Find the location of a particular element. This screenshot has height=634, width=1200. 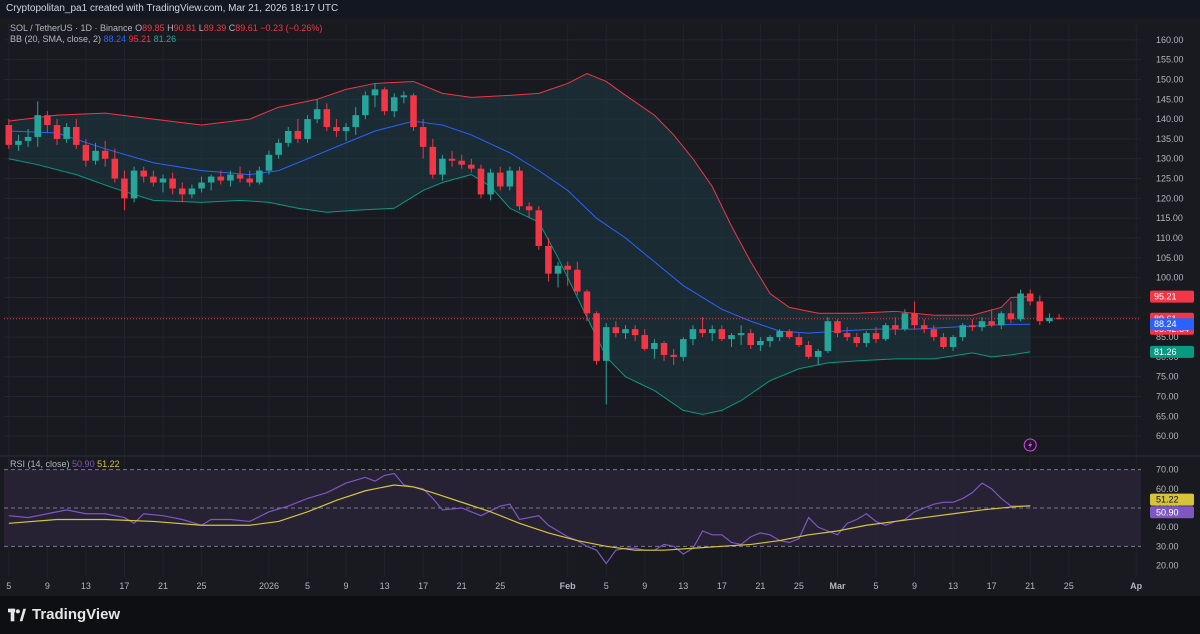

open-value: 89.85 is located at coordinates (153, 28).